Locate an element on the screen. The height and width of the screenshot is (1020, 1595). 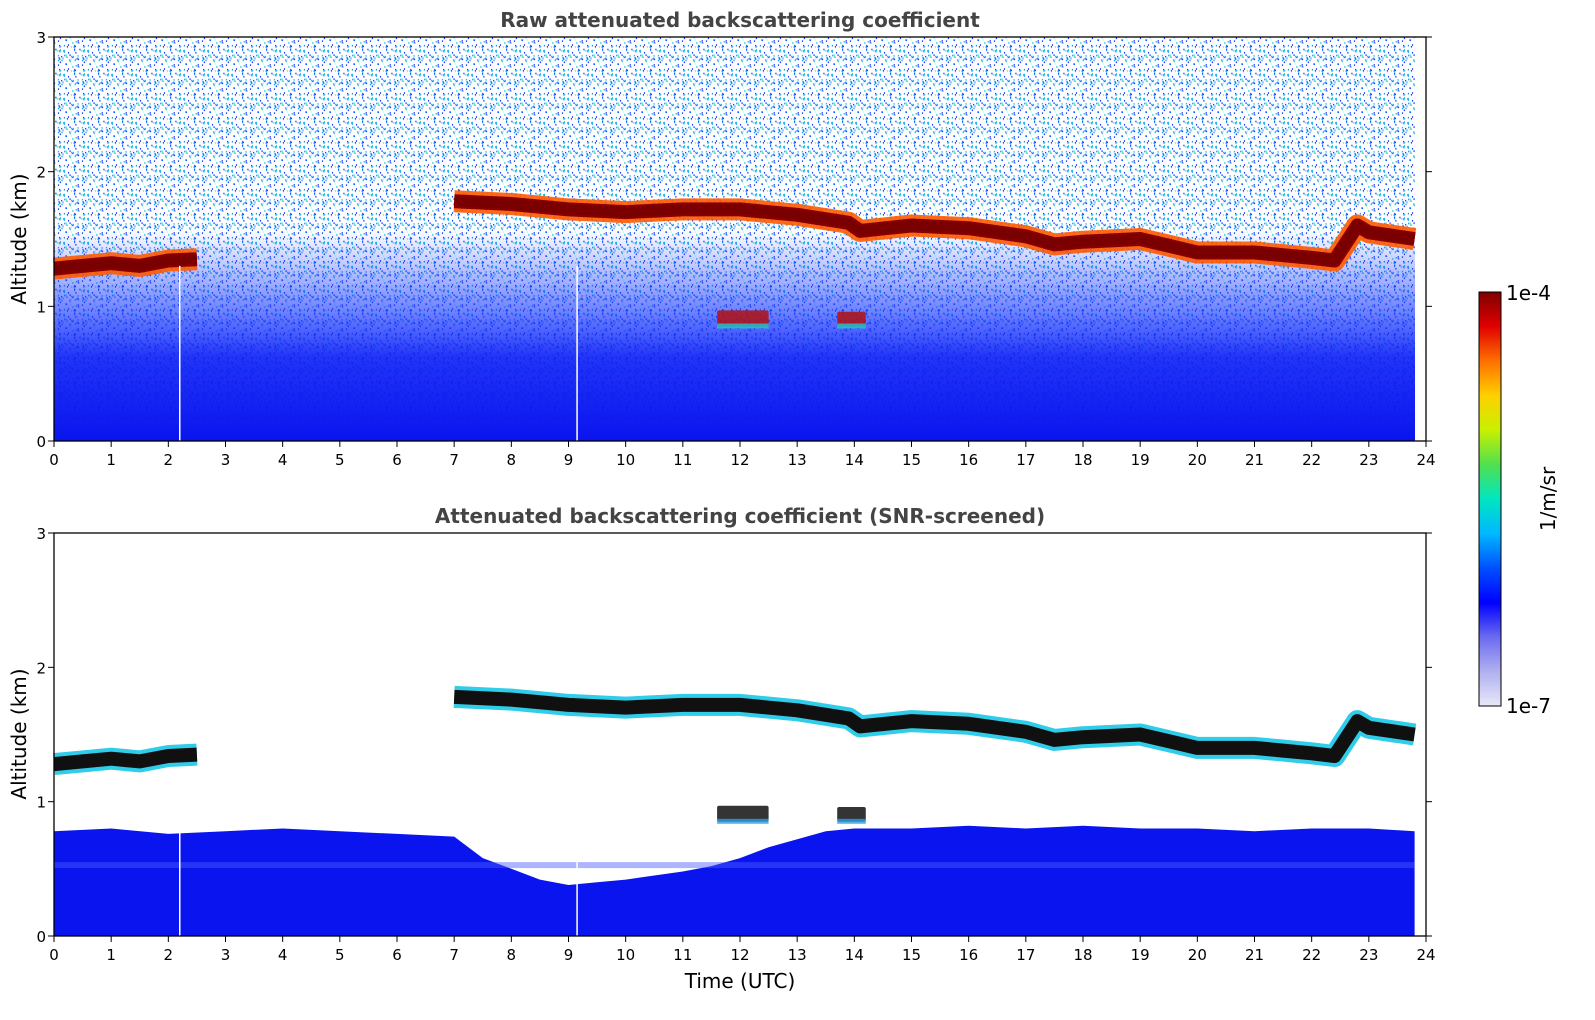
colorbar-min-label: 1e-7 is located at coordinates (1528, 706).